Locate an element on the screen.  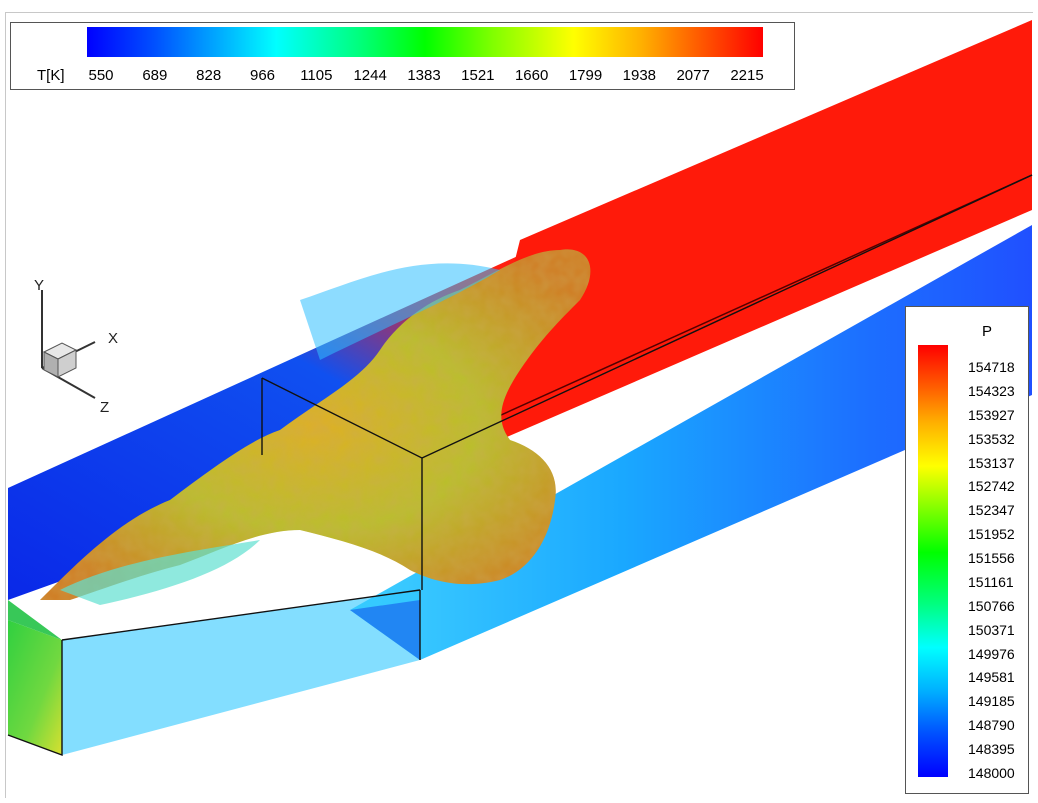
pressure-tick: 151952 is located at coordinates (991, 534).